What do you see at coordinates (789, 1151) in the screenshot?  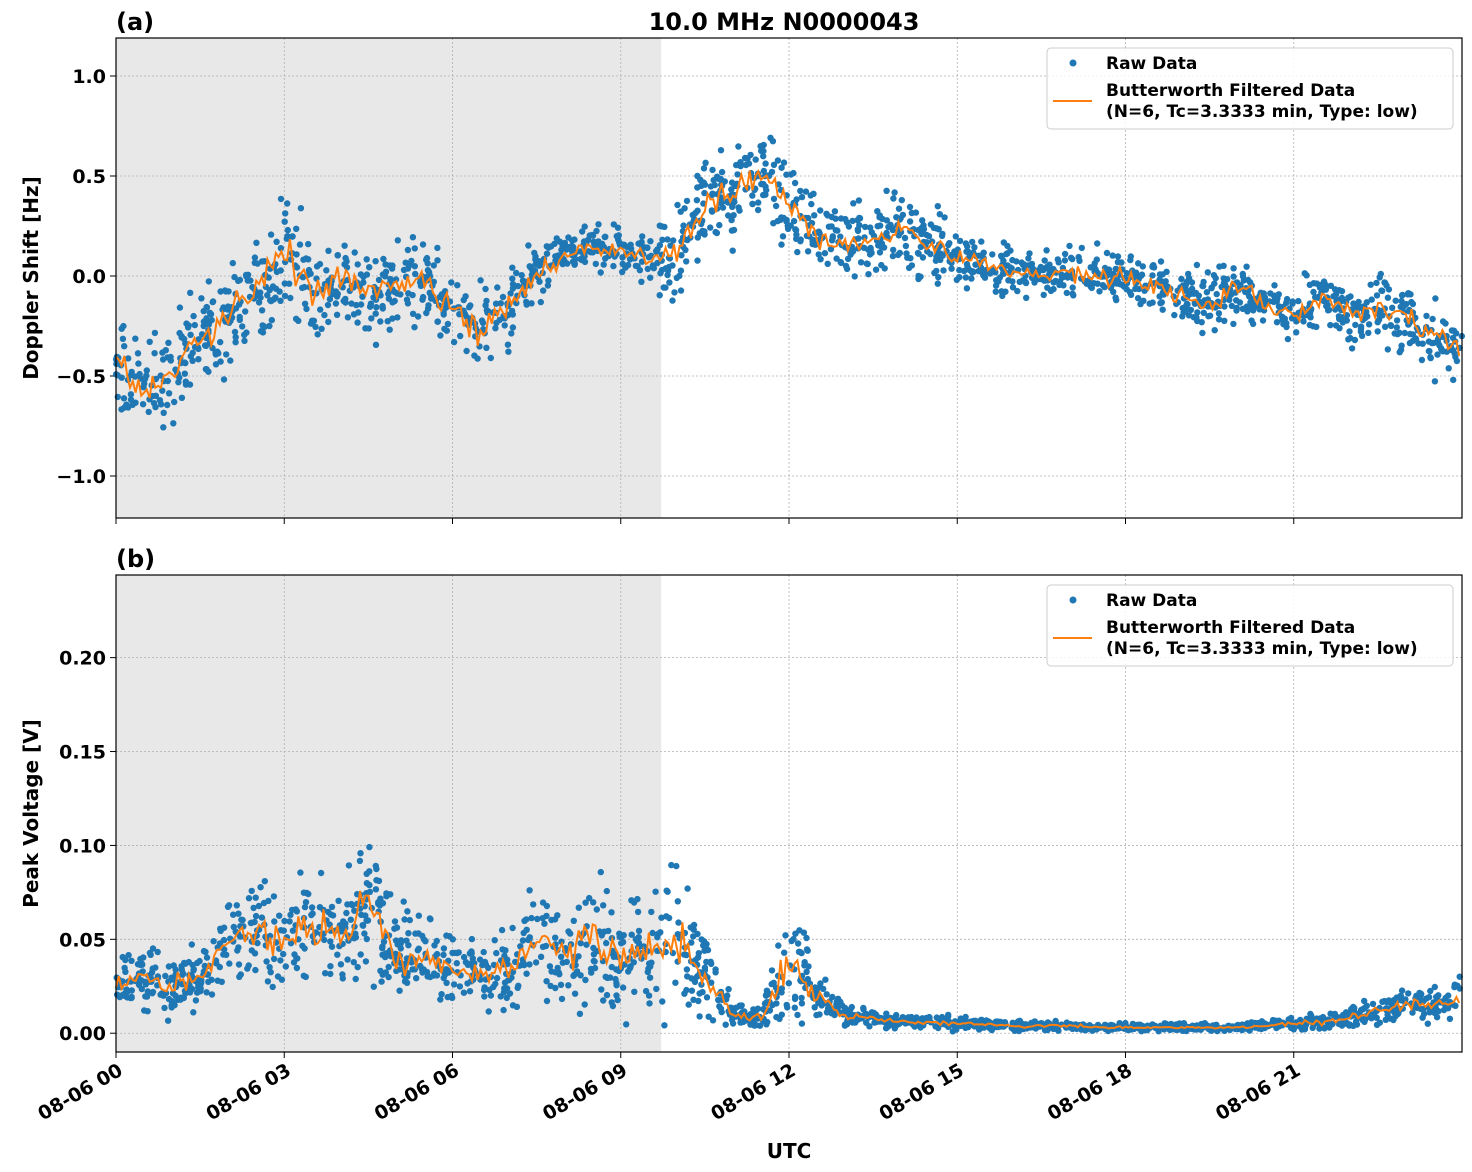 I see `x-axis-label: UTC` at bounding box center [789, 1151].